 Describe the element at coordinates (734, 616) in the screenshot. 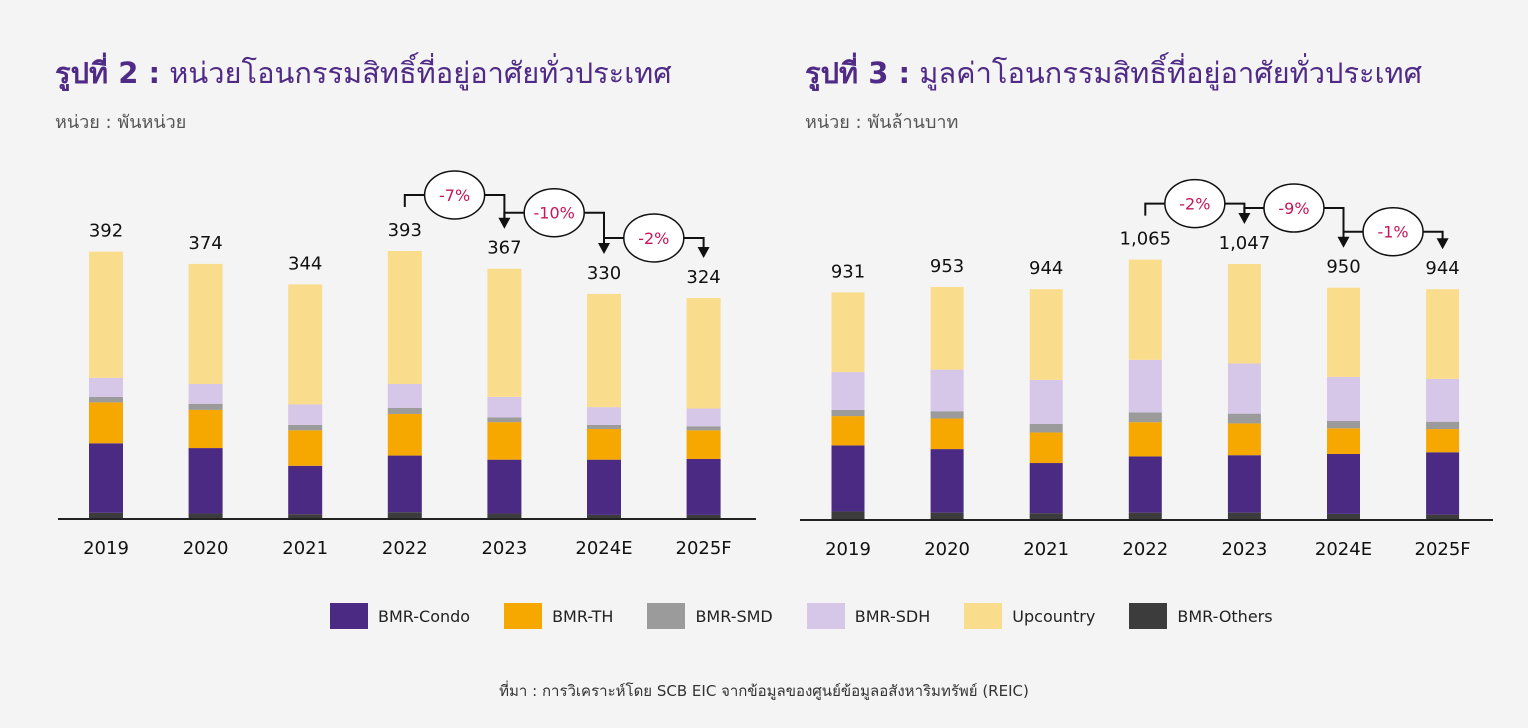

I see `legend-label: BMR-SMD` at that location.